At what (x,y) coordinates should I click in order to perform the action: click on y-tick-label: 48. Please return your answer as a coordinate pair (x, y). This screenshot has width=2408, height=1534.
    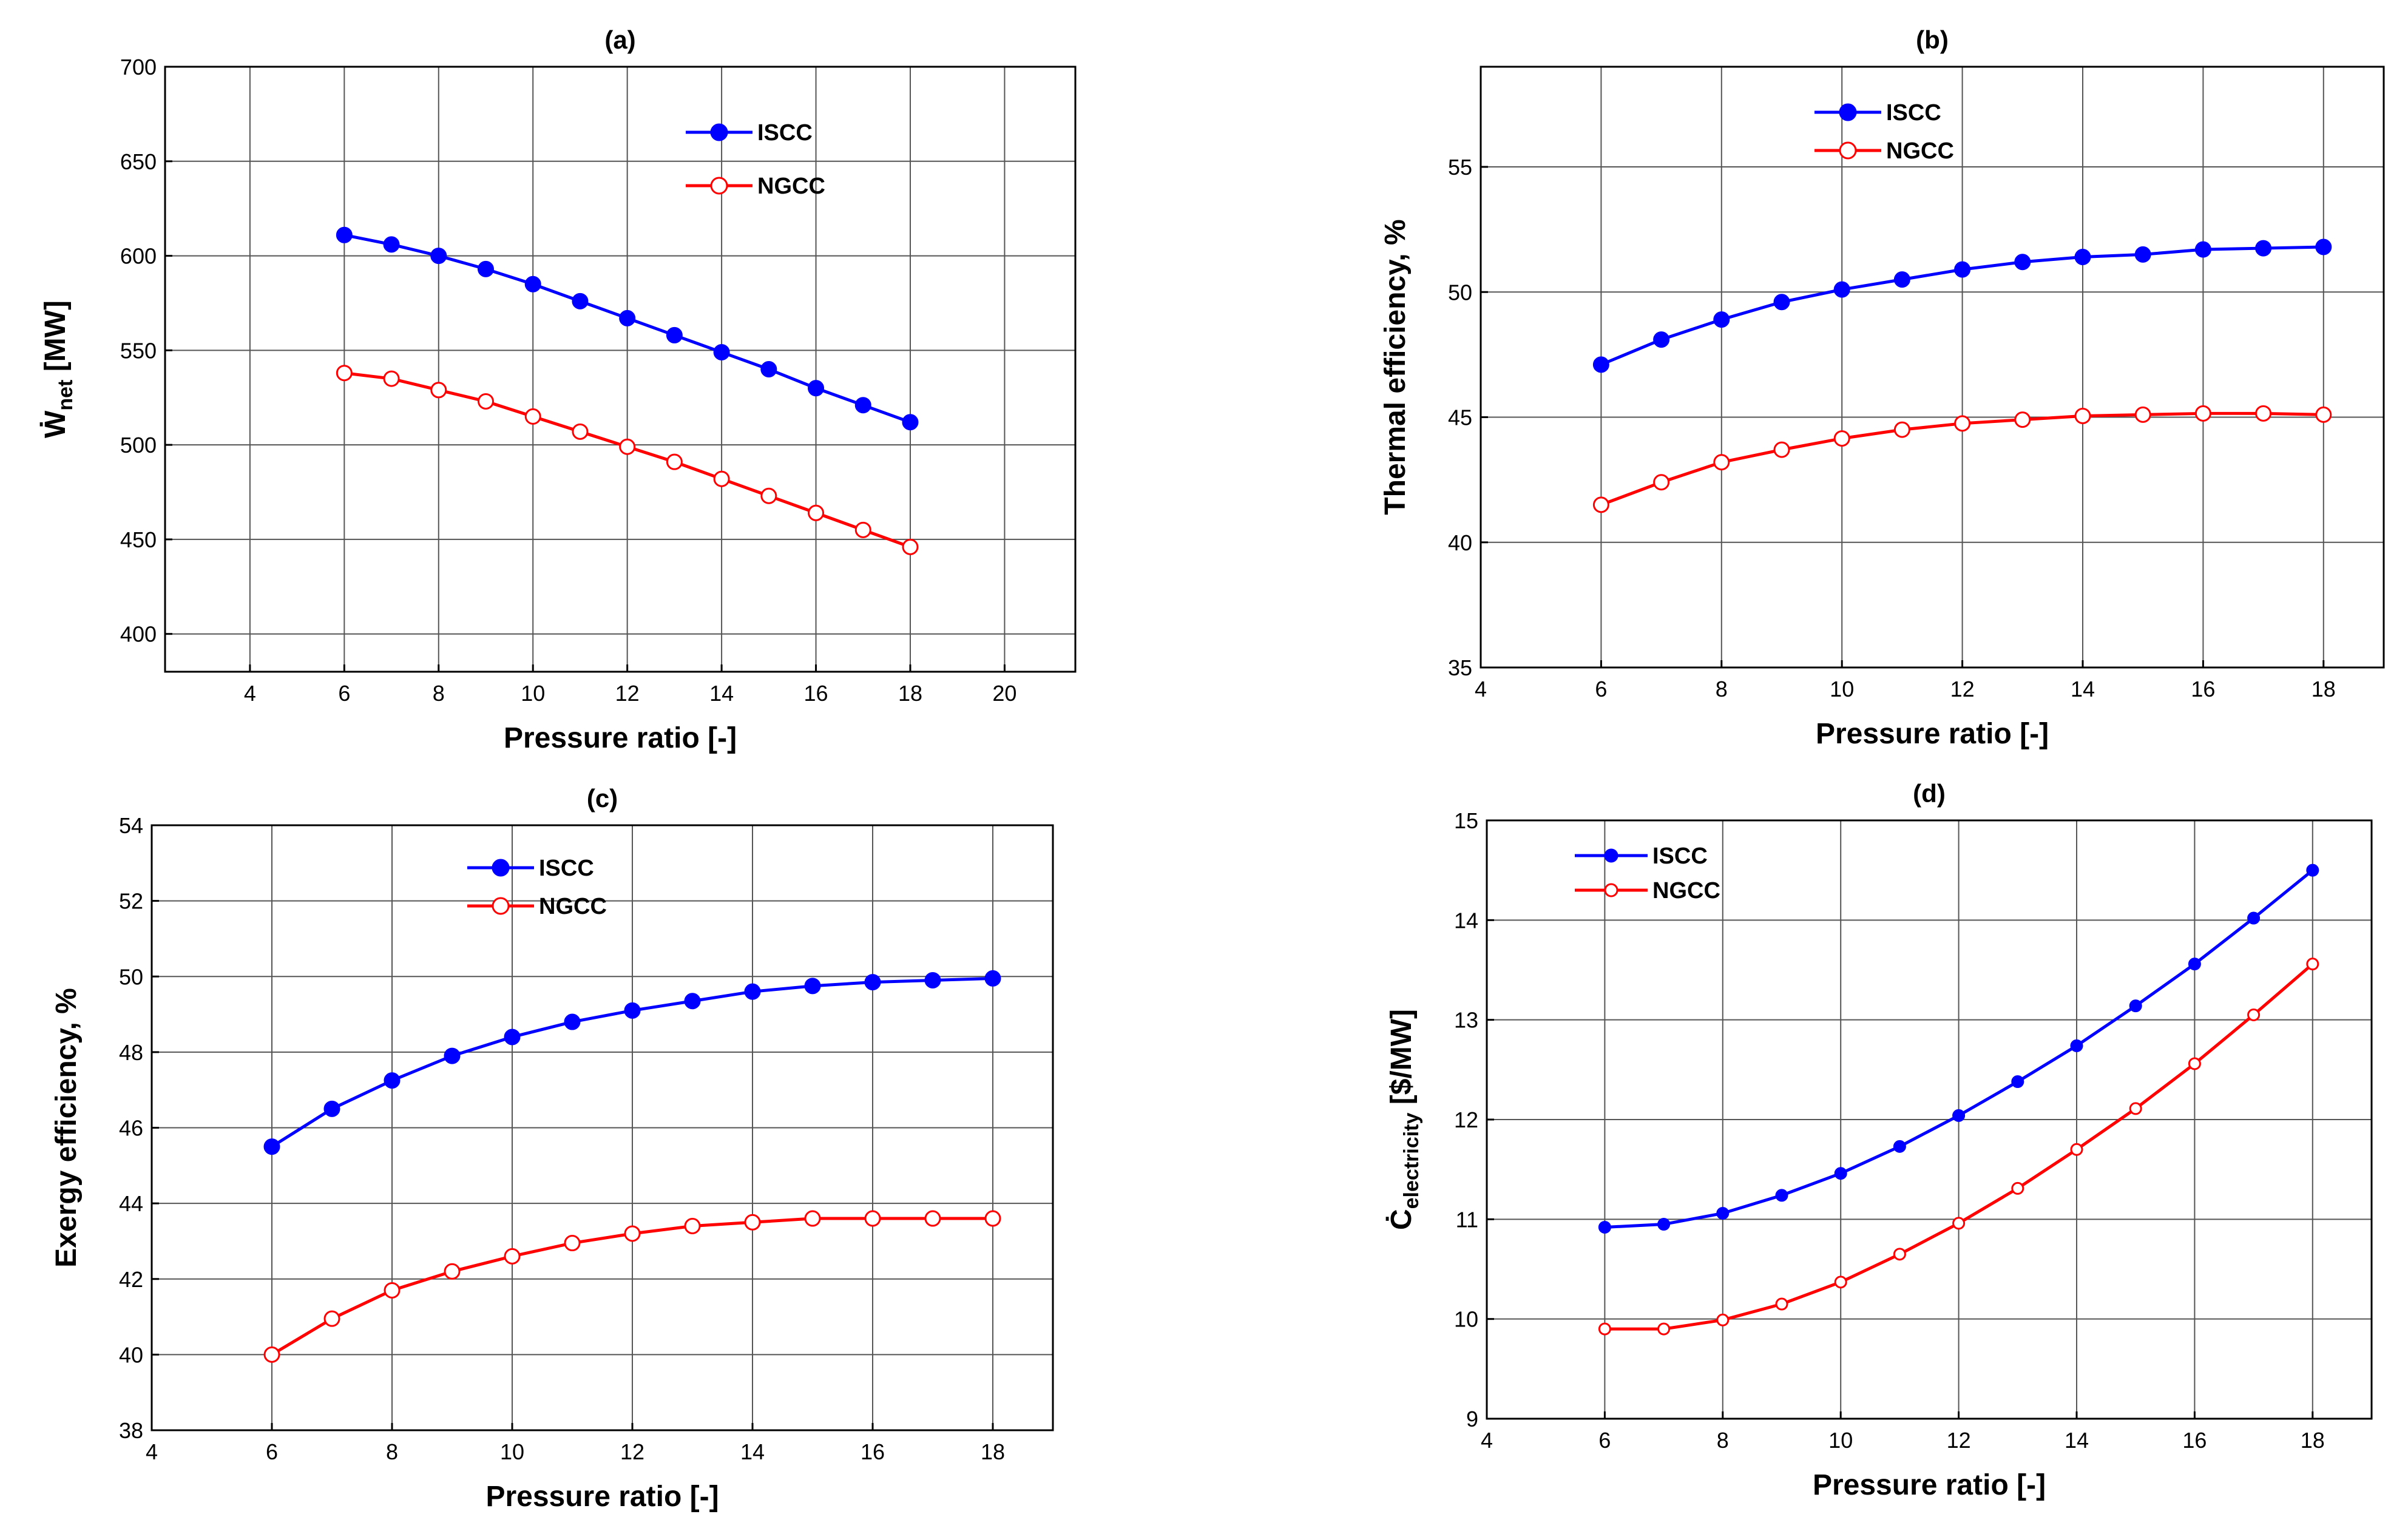
    Looking at the image, I should click on (131, 1052).